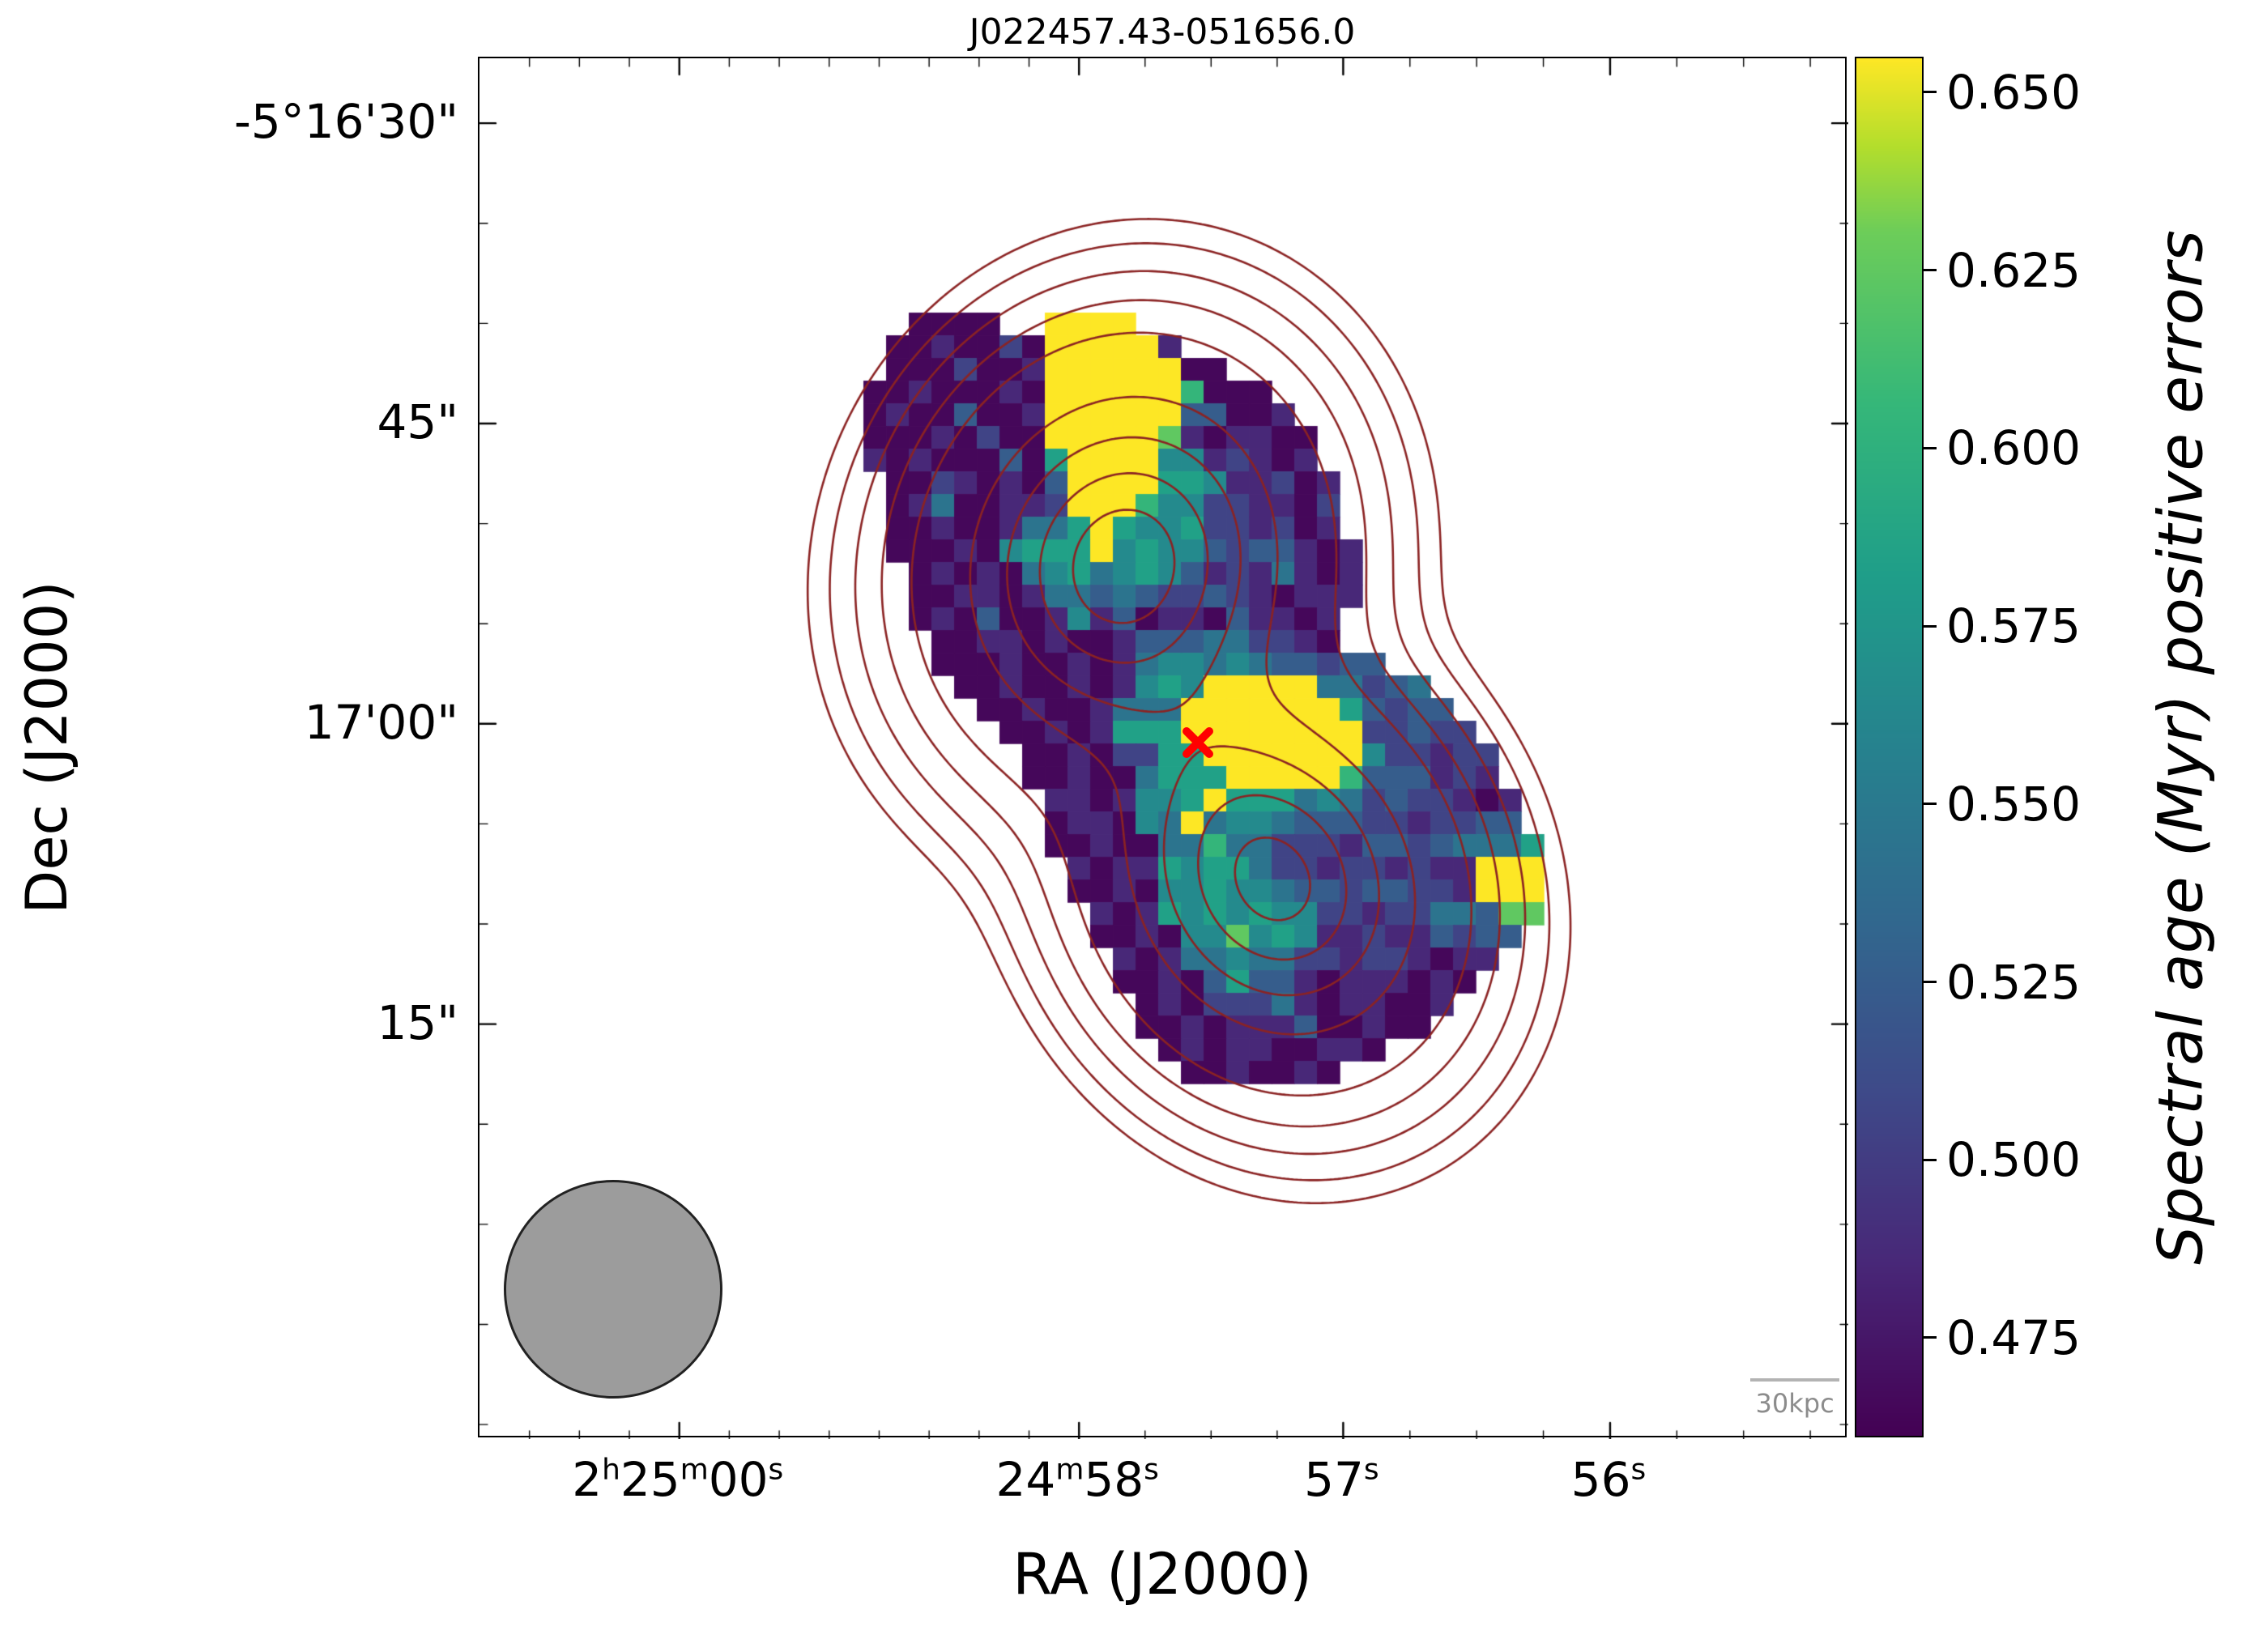 The width and height of the screenshot is (2250, 1652). I want to click on colorbar-tick-label: 0.550, so click(2014, 804).